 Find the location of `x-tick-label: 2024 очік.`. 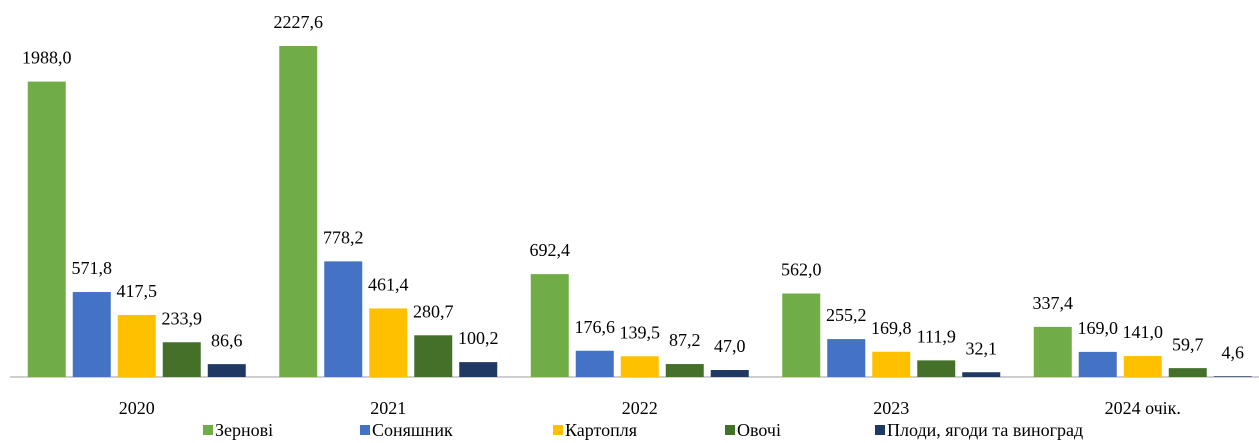

x-tick-label: 2024 очік. is located at coordinates (1143, 408).